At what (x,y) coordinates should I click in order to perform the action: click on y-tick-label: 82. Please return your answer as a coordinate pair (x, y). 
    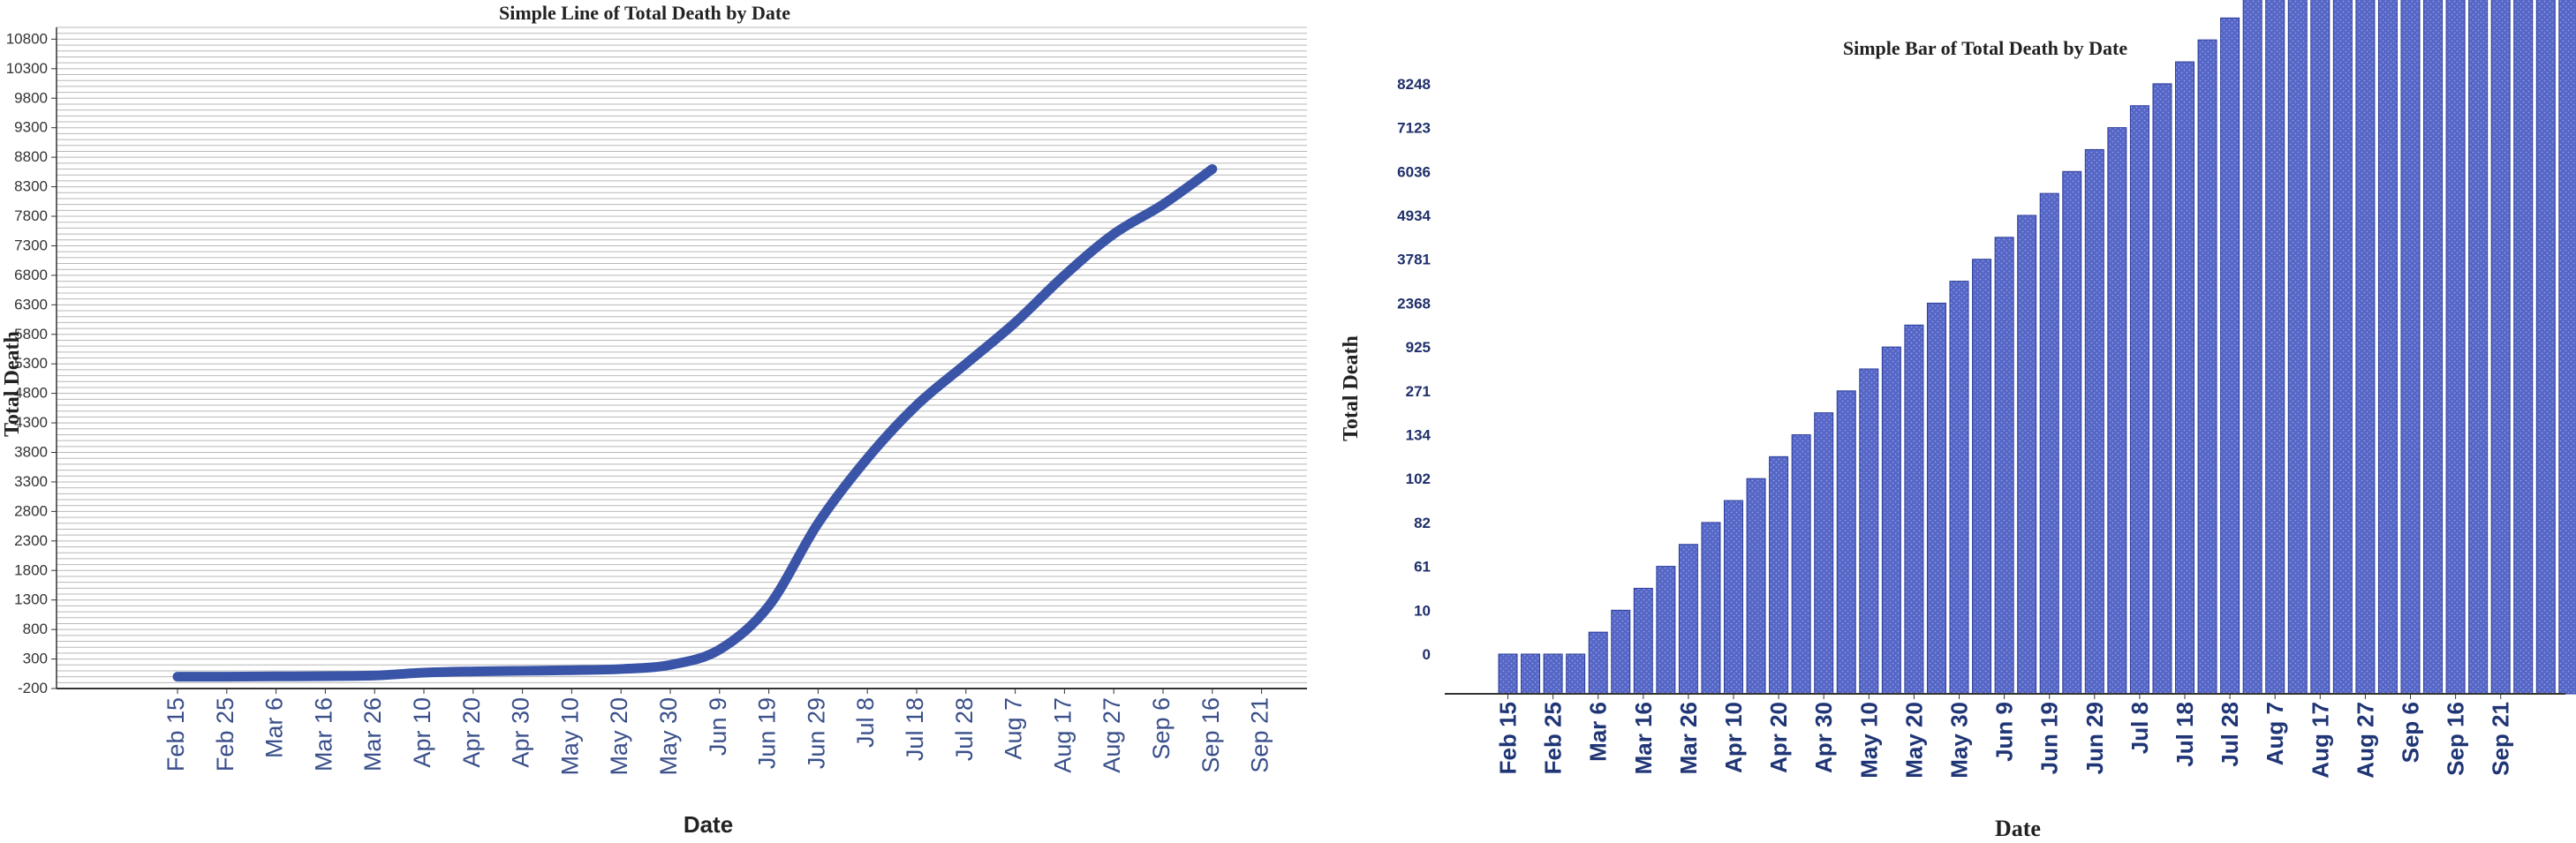
    Looking at the image, I should click on (1422, 523).